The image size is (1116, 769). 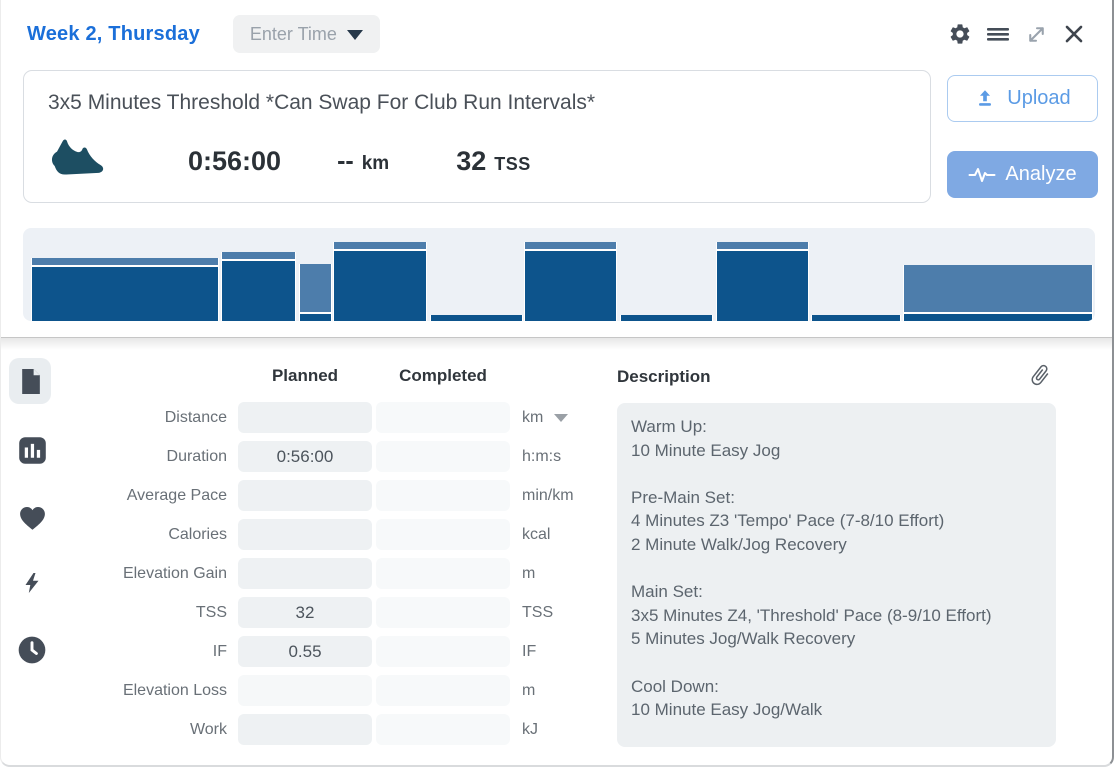 I want to click on unit-text: h:m:s, so click(x=542, y=456).